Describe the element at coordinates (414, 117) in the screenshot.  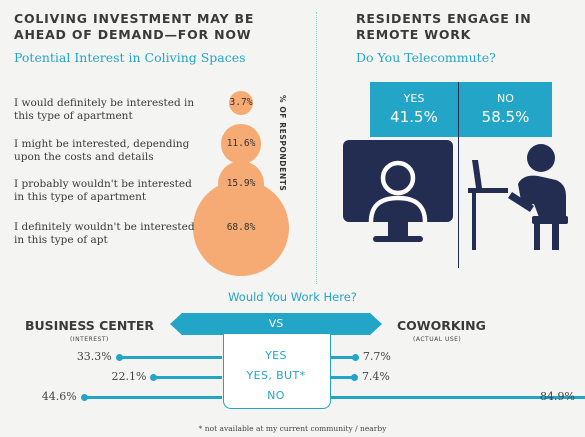
I see `telecommute-yes-value: 41.5%` at that location.